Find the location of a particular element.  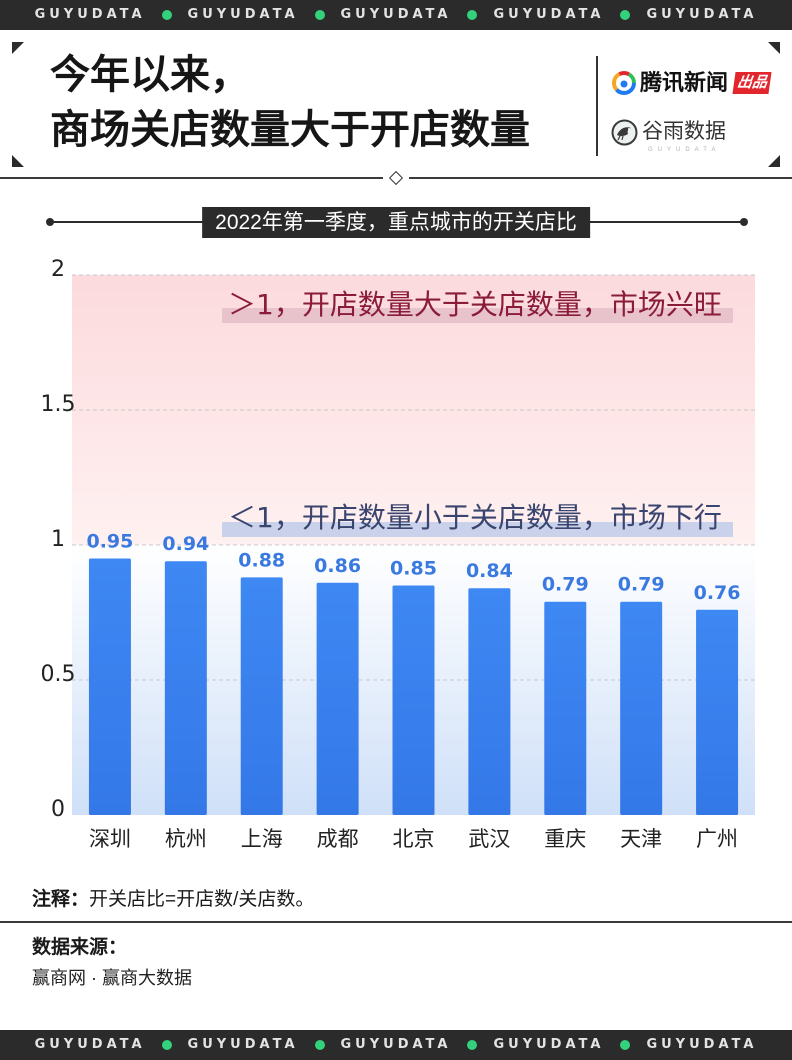

chart-title: 2022年第一季度，重点城市的开关店比 is located at coordinates (396, 222).